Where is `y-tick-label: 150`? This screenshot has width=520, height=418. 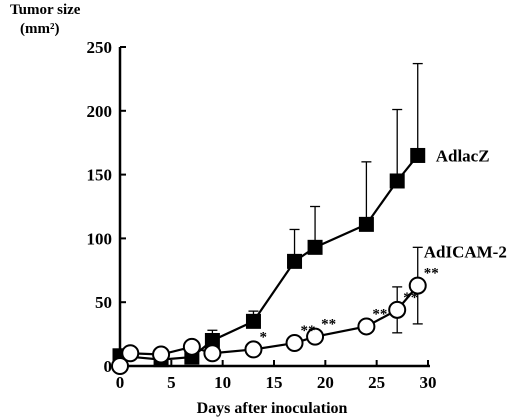 y-tick-label: 150 is located at coordinates (100, 175).